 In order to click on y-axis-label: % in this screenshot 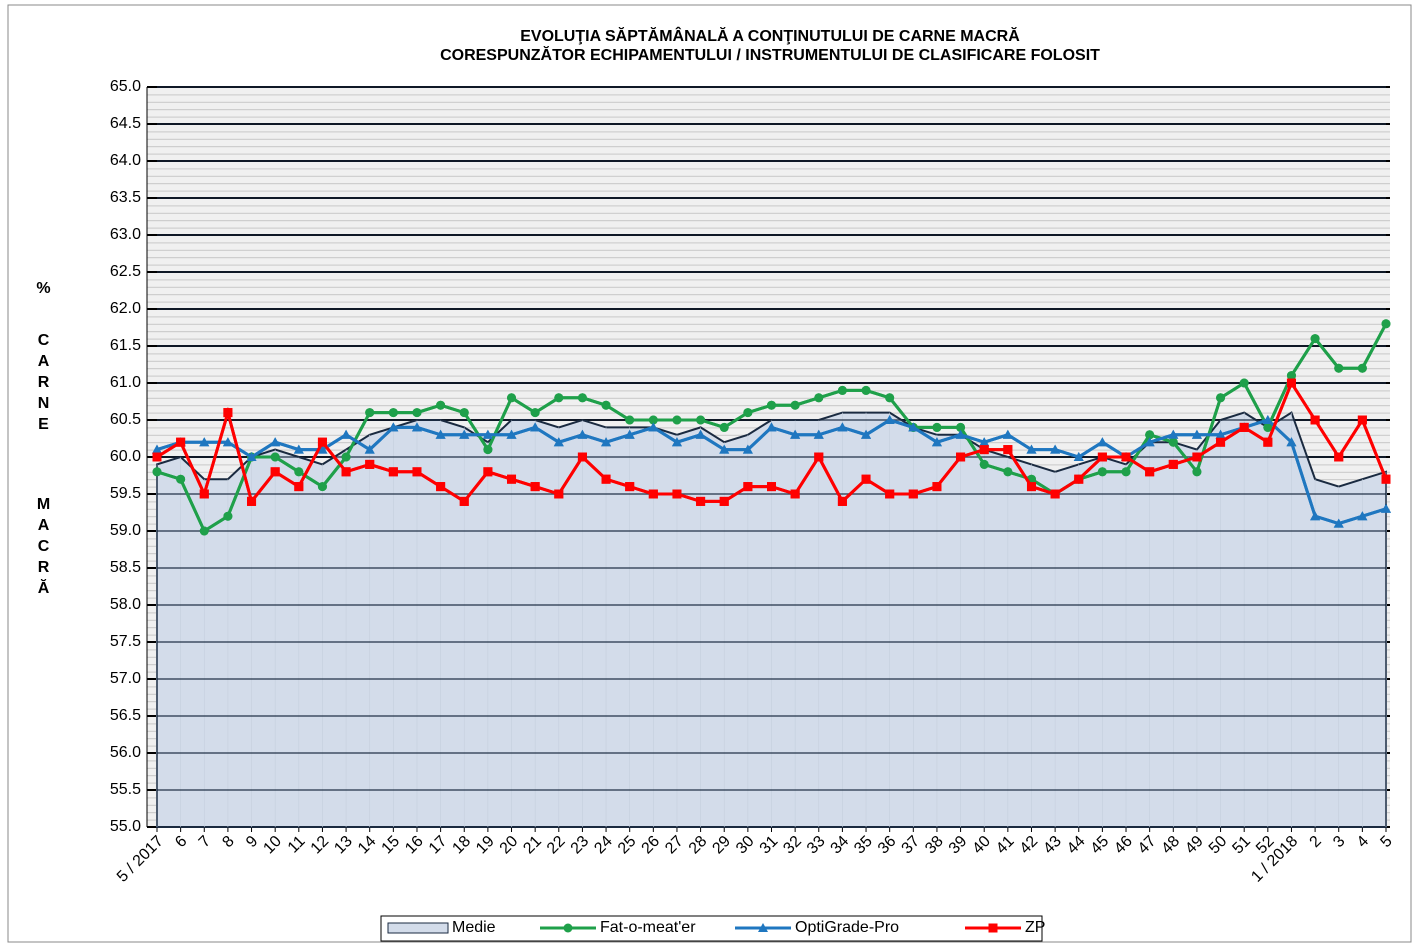, I will do `click(43, 290)`.